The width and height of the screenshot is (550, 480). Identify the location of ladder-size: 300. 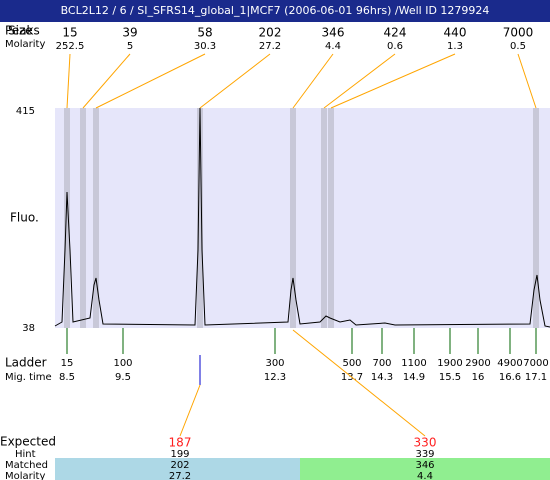
(274, 363).